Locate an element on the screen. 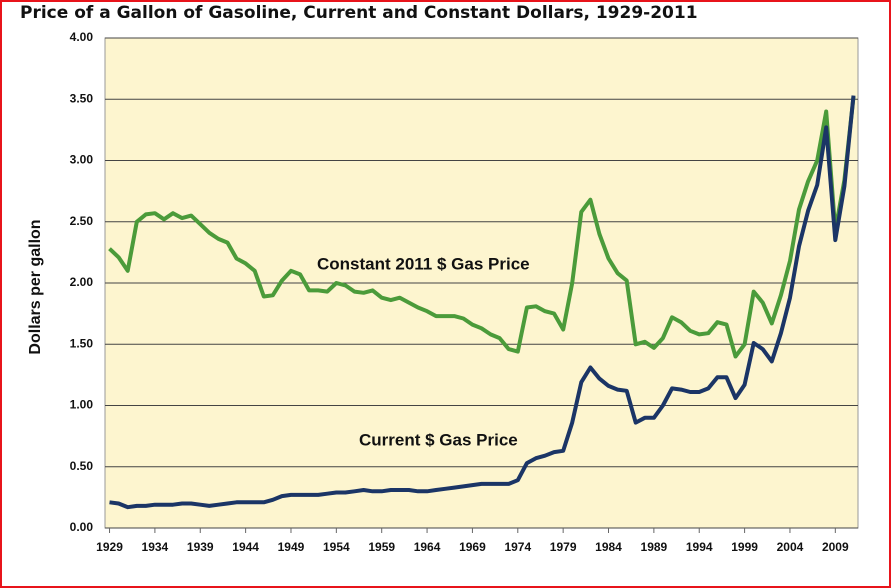 This screenshot has height=588, width=891. x-tick-label: 1954 is located at coordinates (336, 547).